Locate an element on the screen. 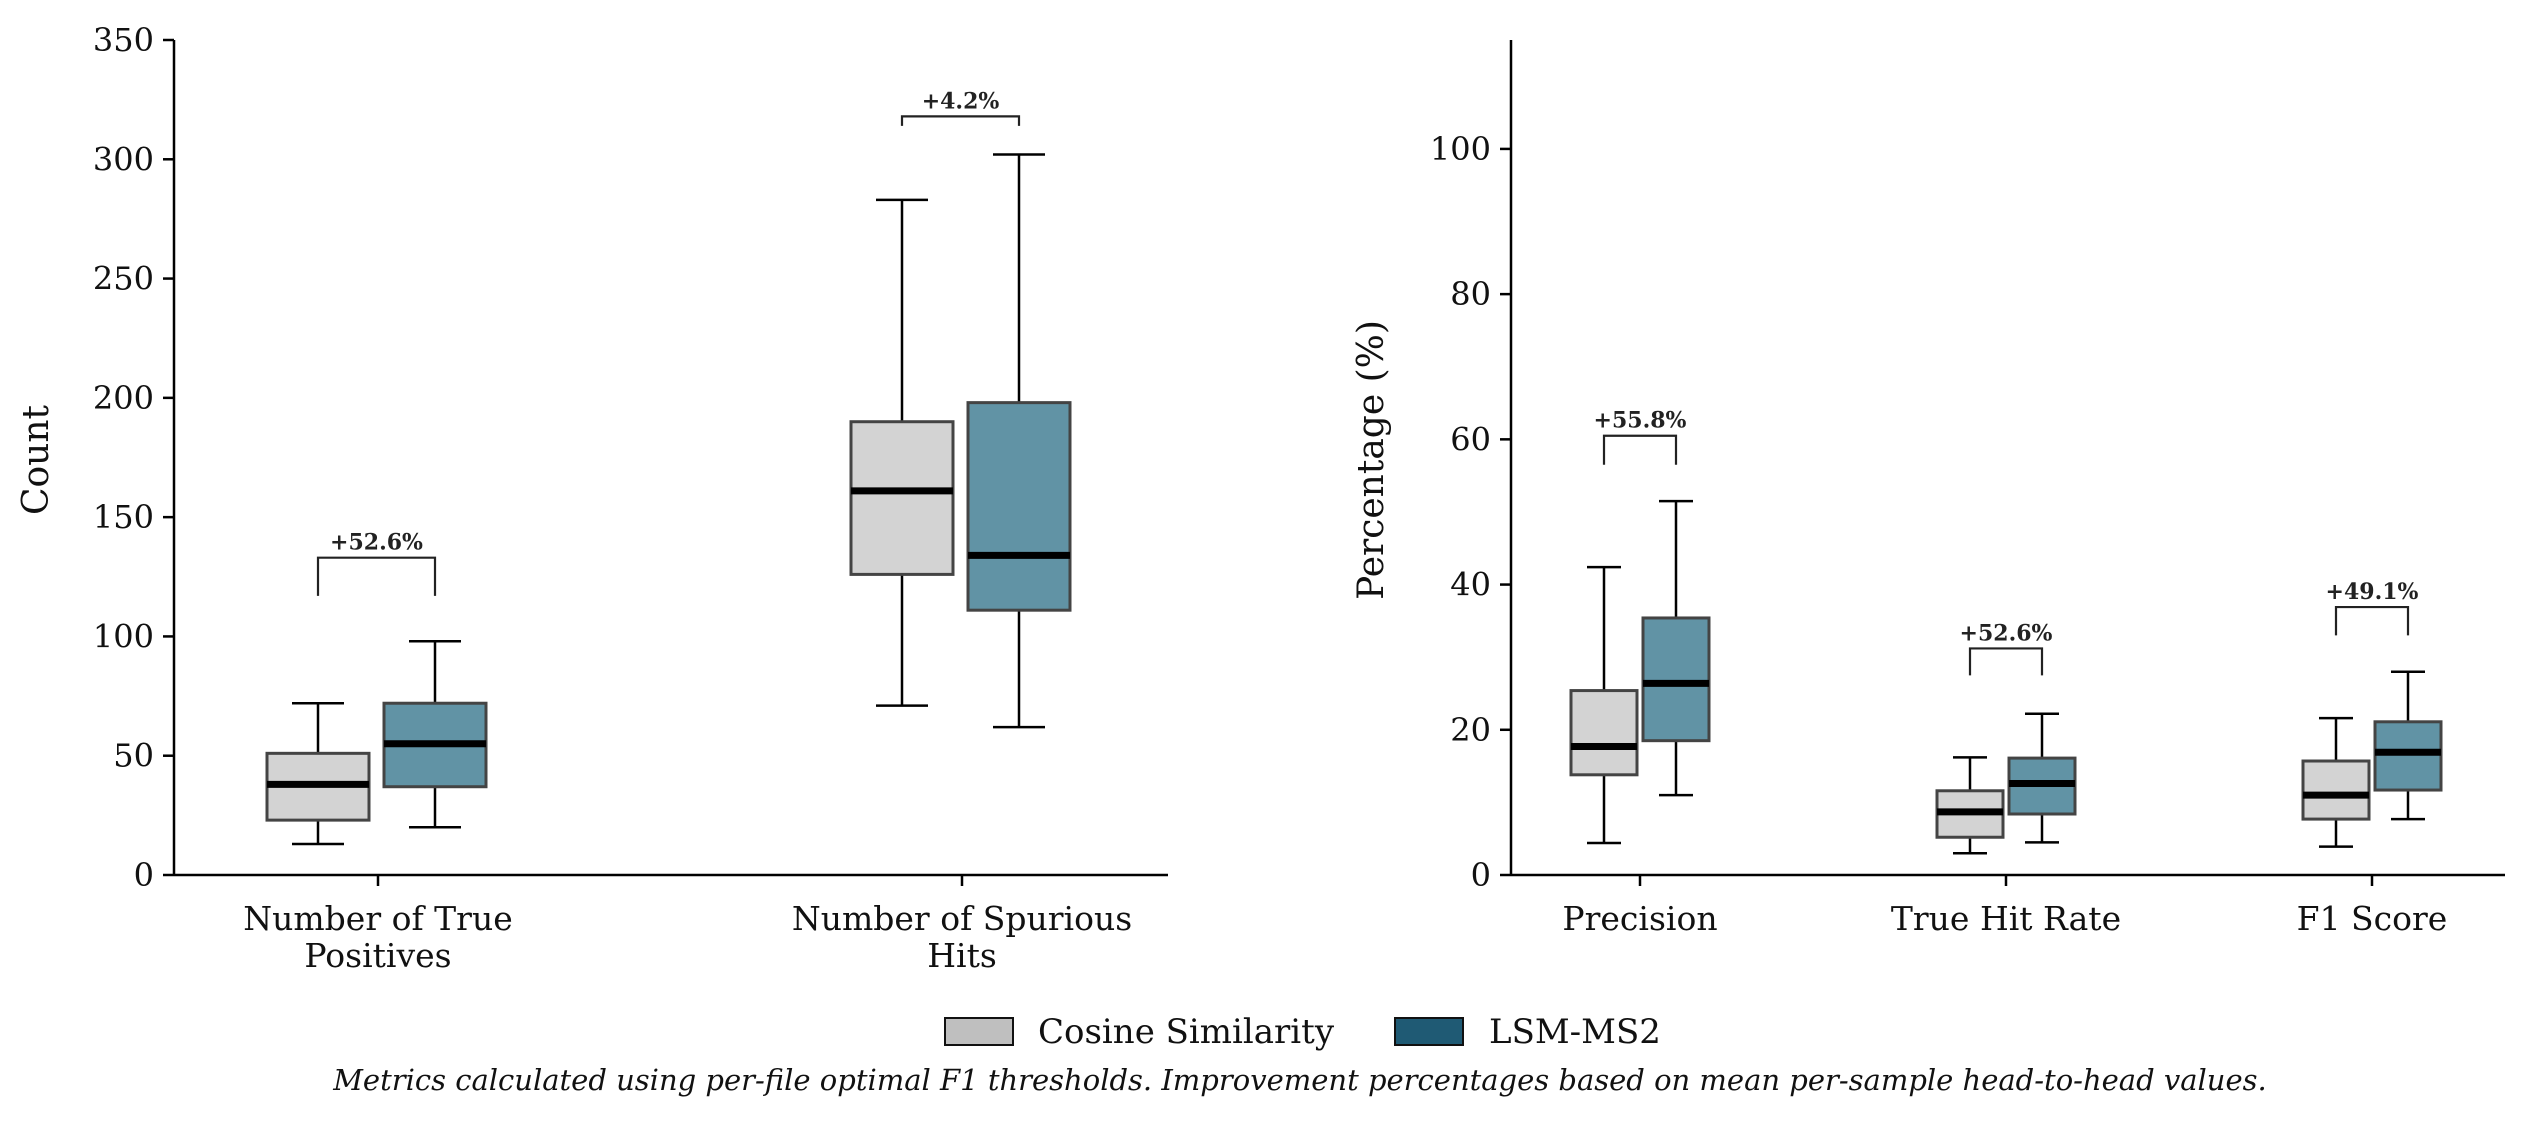 The image size is (2530, 1127). x-tick-label: F1 Score is located at coordinates (2372, 918).